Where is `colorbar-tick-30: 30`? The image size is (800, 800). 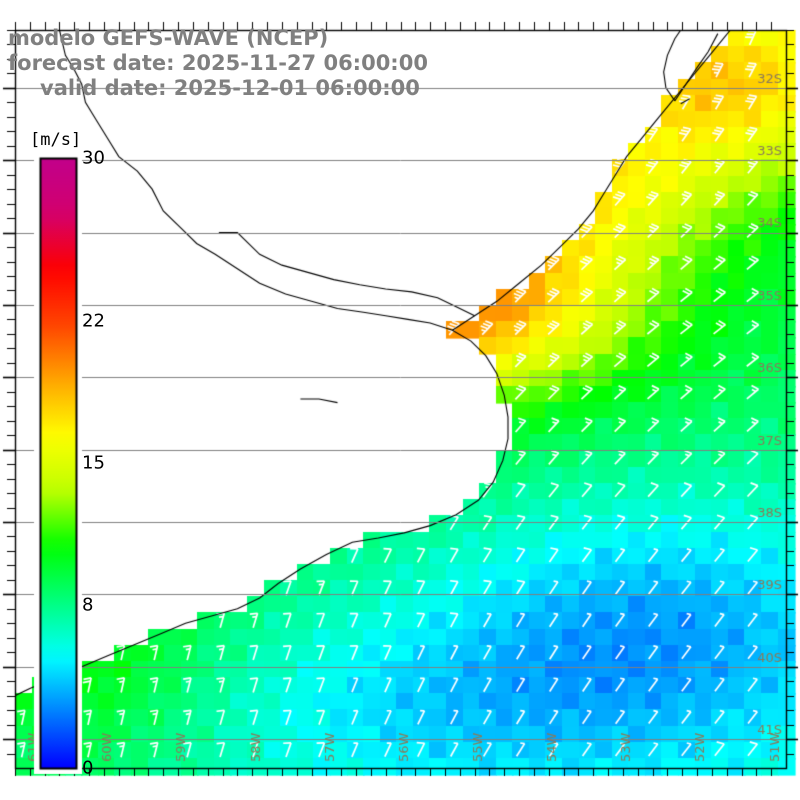
colorbar-tick-30: 30 is located at coordinates (93, 158).